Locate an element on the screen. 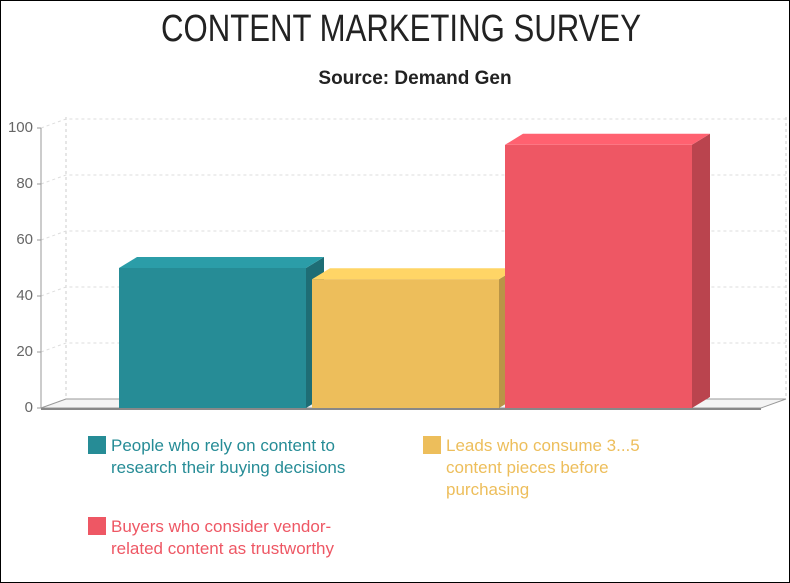 The height and width of the screenshot is (583, 790). grid-line is located at coordinates (413, 123).